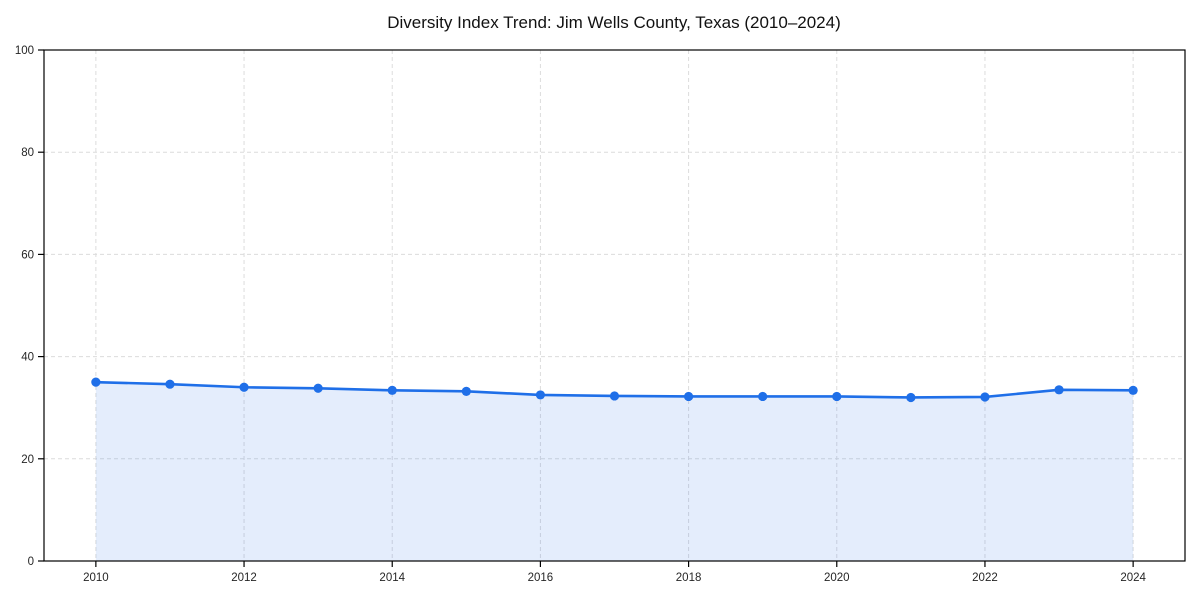  What do you see at coordinates (27, 460) in the screenshot?
I see `y-tick-label: 20` at bounding box center [27, 460].